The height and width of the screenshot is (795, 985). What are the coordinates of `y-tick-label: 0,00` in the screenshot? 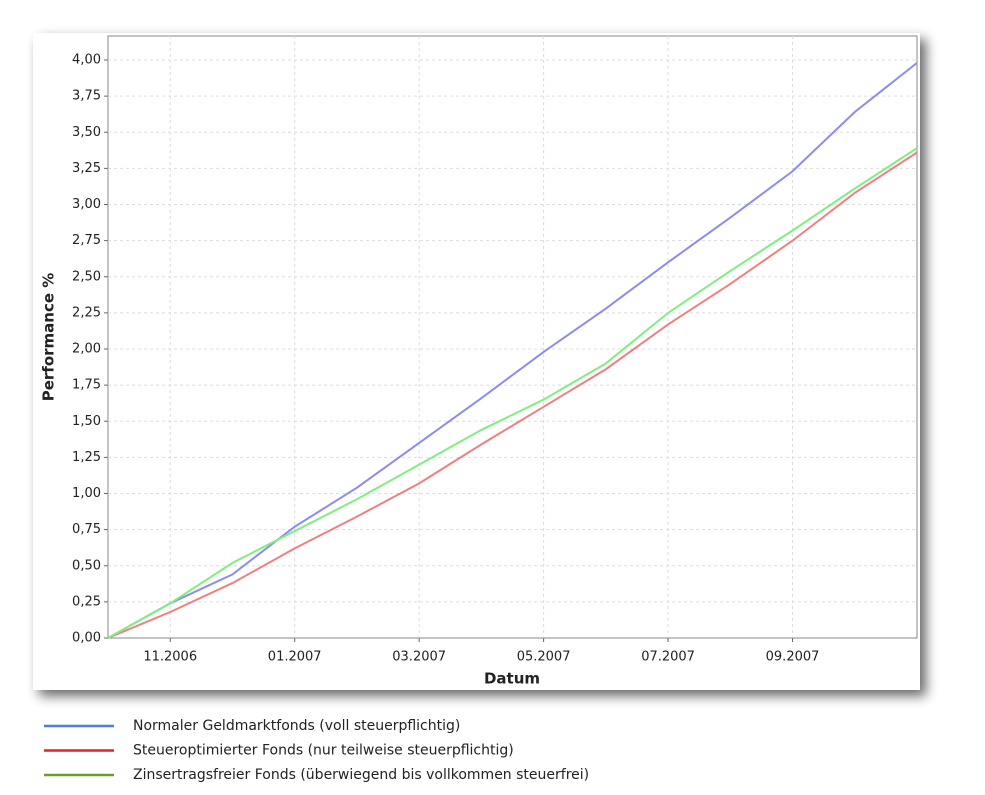 It's located at (86, 638).